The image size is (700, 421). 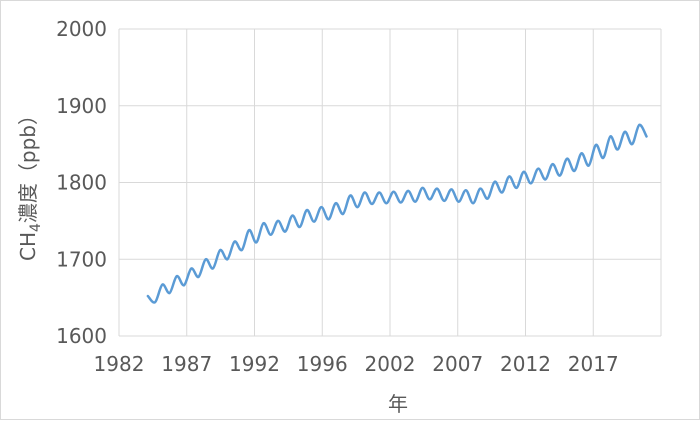 I want to click on x-axis-title: 年, so click(x=398, y=404).